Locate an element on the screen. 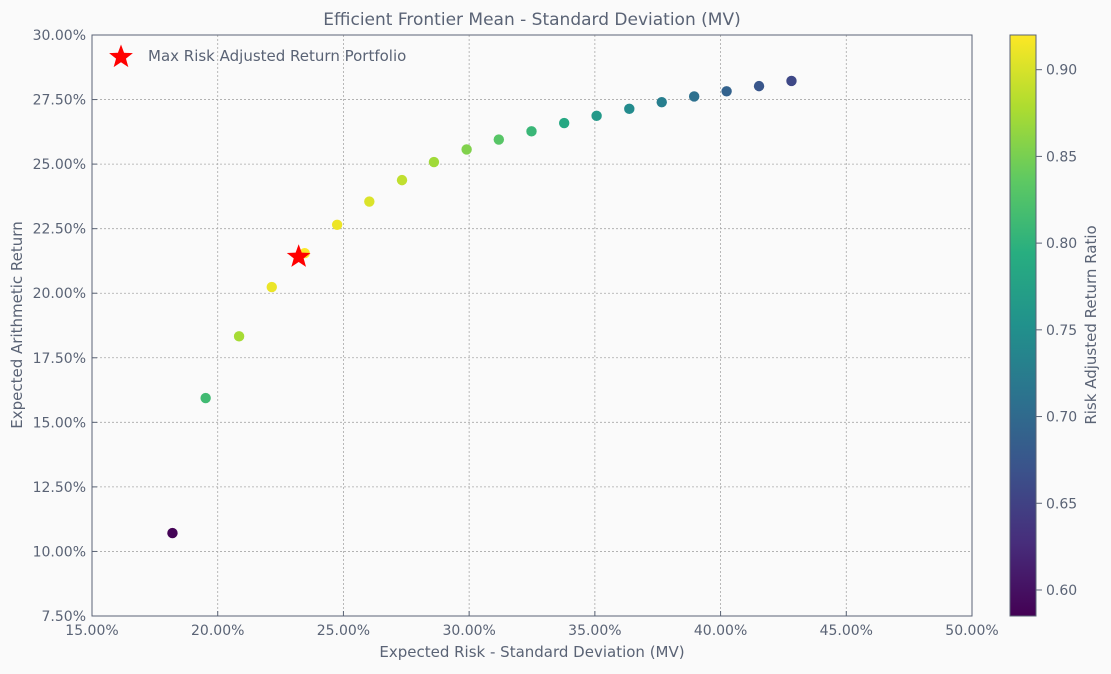  x-tick-label: 25.00% is located at coordinates (343, 631).